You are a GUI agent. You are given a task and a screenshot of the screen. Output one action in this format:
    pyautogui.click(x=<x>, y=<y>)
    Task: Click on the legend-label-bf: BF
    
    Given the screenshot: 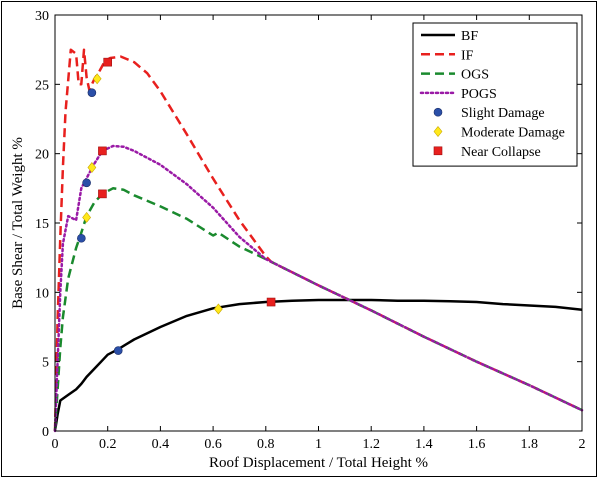 What is the action you would take?
    pyautogui.click(x=469, y=36)
    